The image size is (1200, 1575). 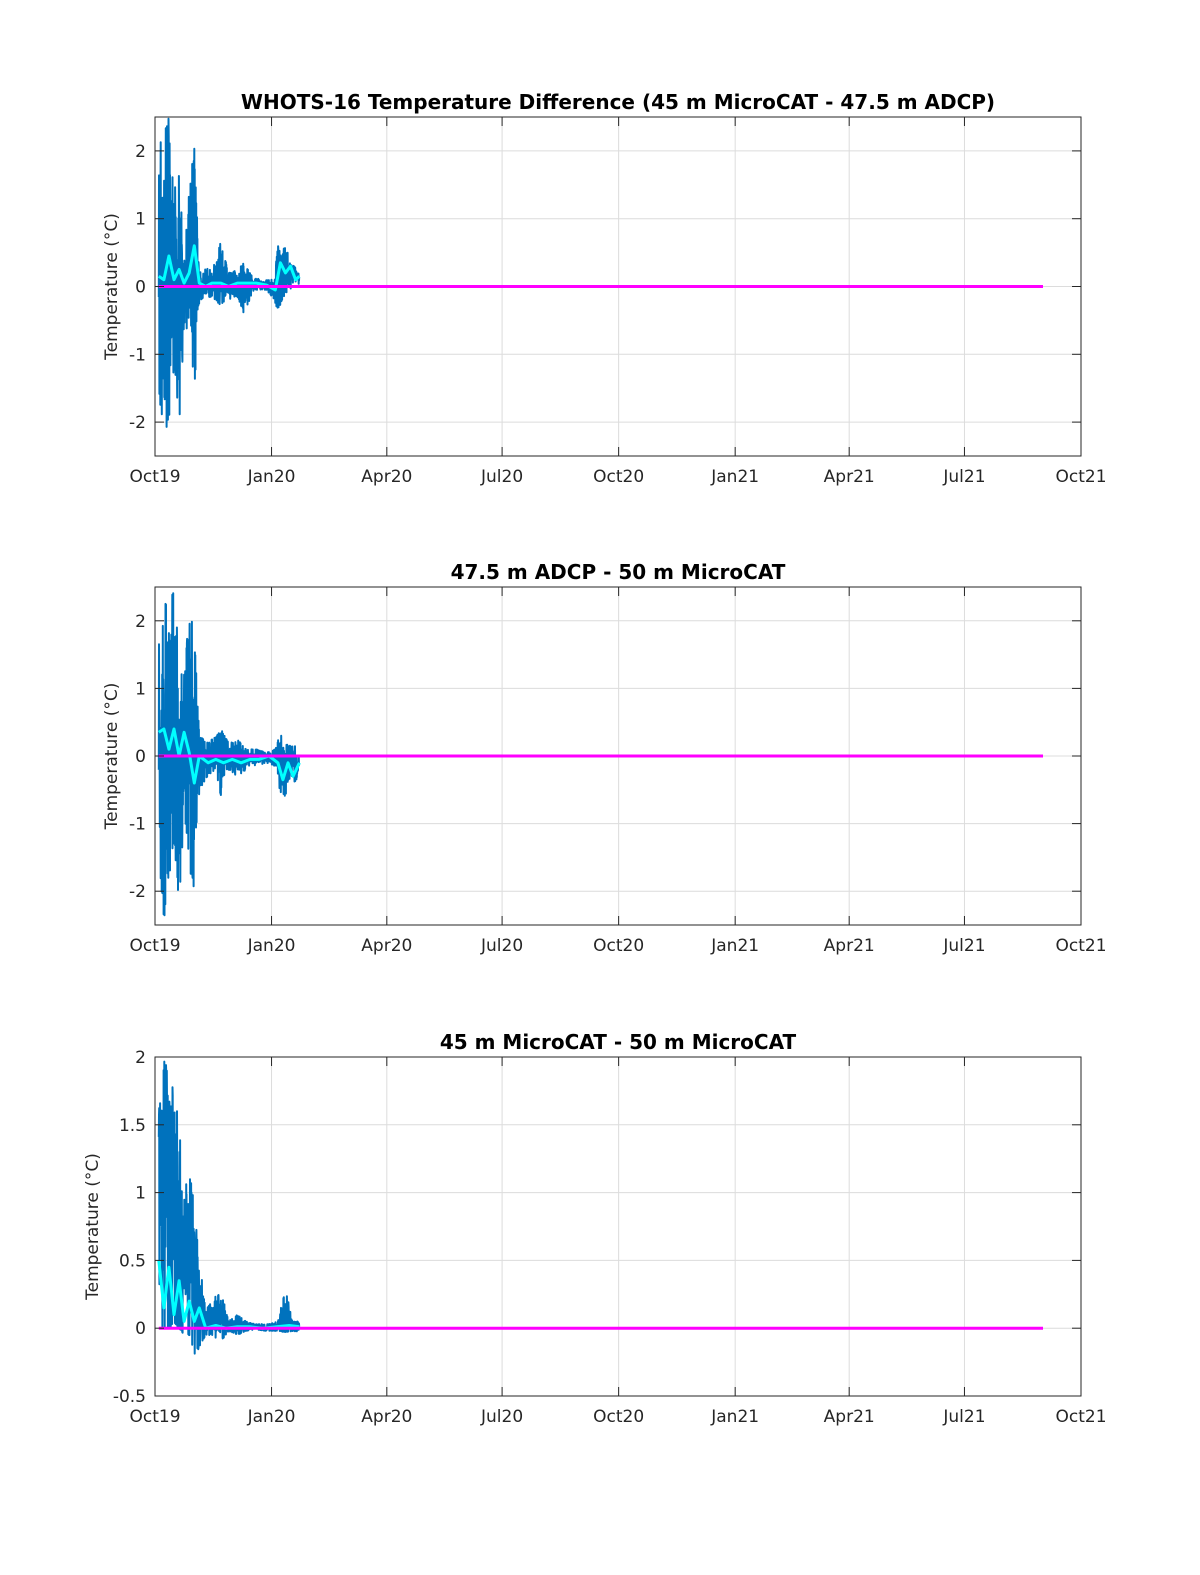 What do you see at coordinates (618, 572) in the screenshot?
I see `chart-title: 47.5 m ADCP - 50 m MicroCAT` at bounding box center [618, 572].